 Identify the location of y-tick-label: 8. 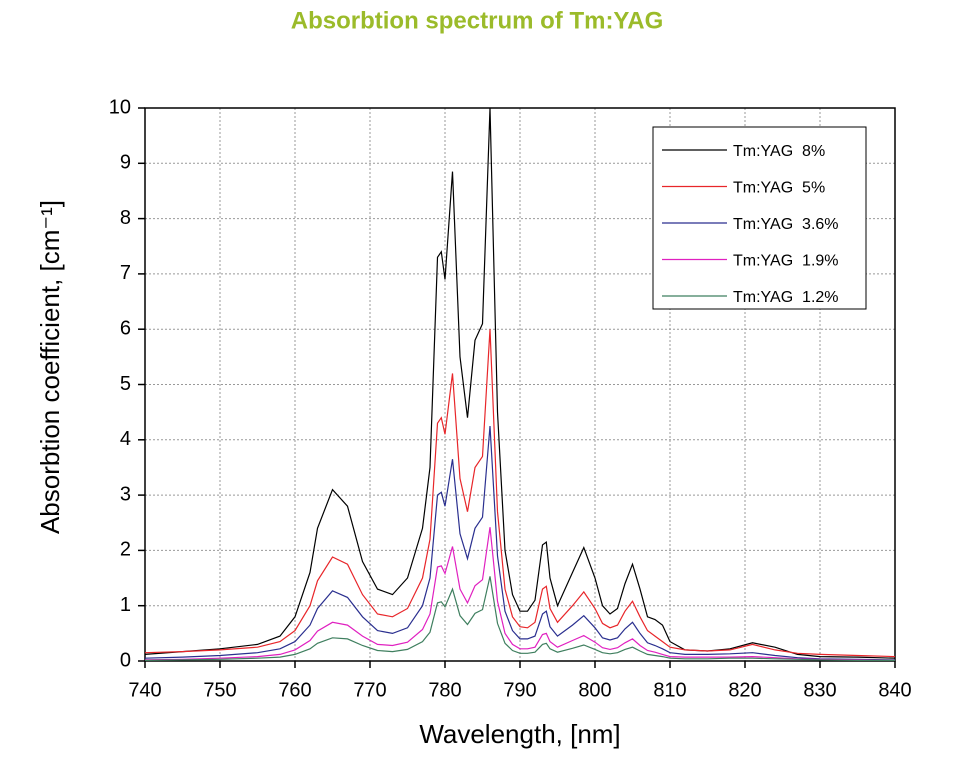
(125, 218).